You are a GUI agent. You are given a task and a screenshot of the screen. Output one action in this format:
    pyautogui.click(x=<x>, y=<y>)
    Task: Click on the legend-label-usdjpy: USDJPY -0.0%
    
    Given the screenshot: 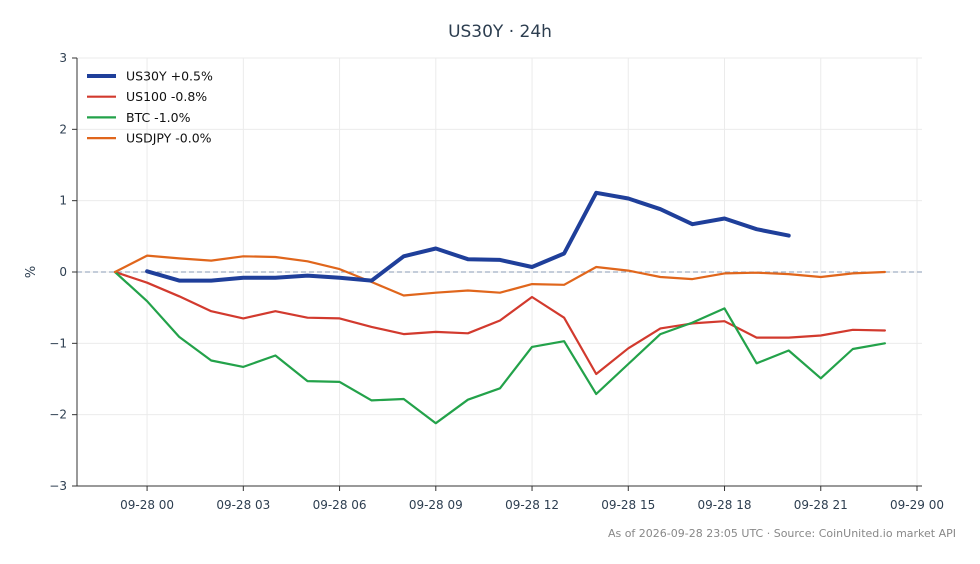 What is the action you would take?
    pyautogui.click(x=169, y=138)
    